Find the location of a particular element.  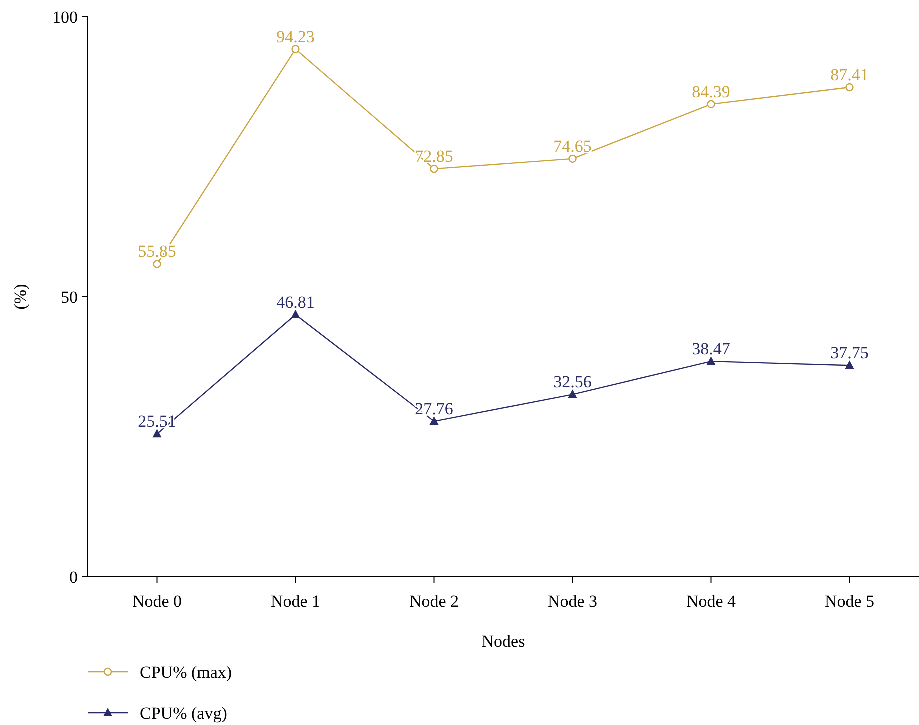

data-label: 32.56 is located at coordinates (573, 382).